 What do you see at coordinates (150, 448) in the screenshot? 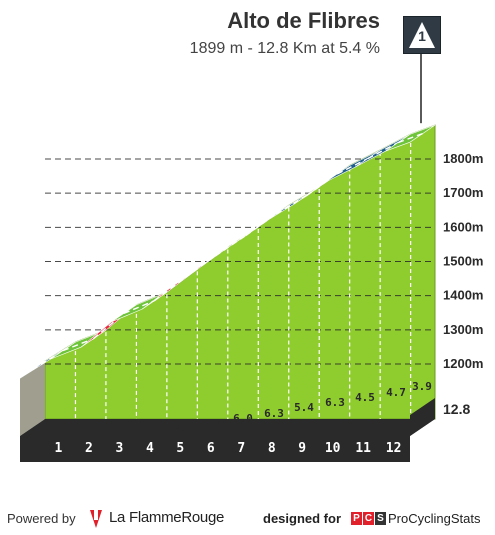
I see `km-marker-label: 4` at bounding box center [150, 448].